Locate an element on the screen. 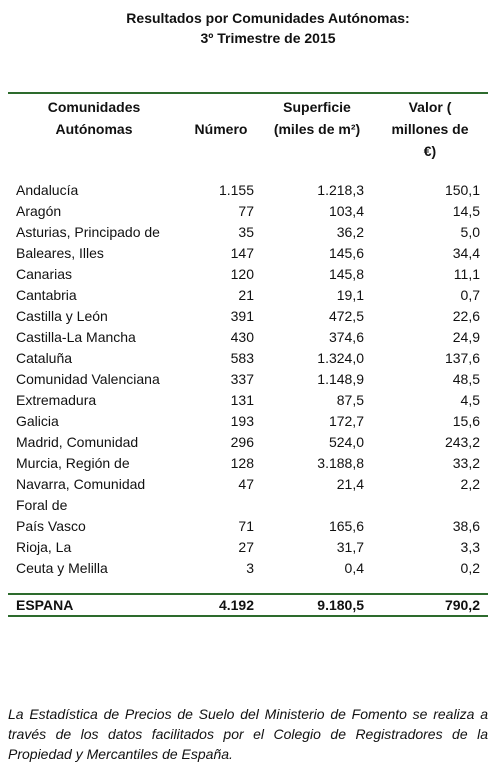 The height and width of the screenshot is (773, 496). value-cell: 47 is located at coordinates (246, 484).